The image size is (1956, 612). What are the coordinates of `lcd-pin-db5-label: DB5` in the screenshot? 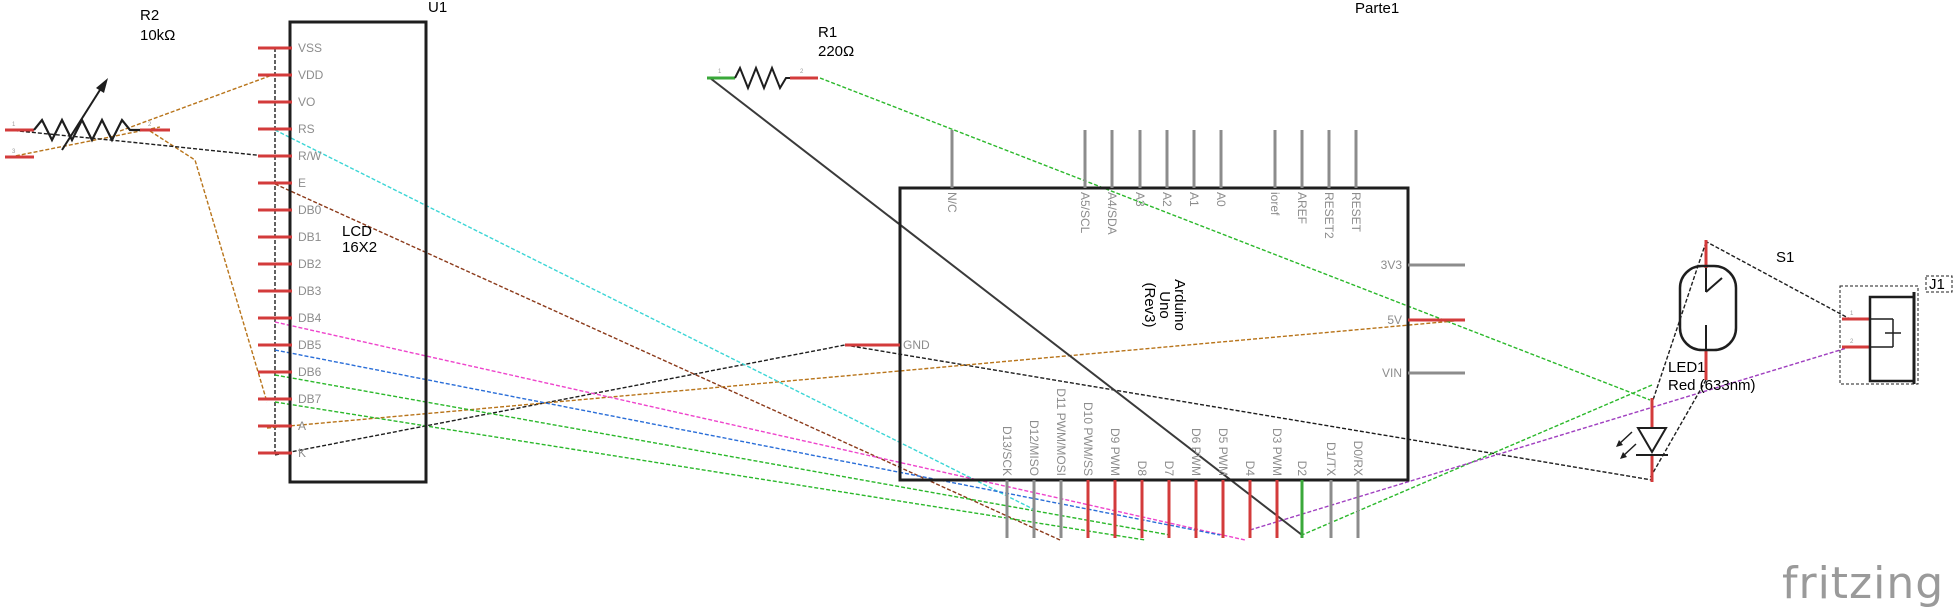 It's located at (310, 345).